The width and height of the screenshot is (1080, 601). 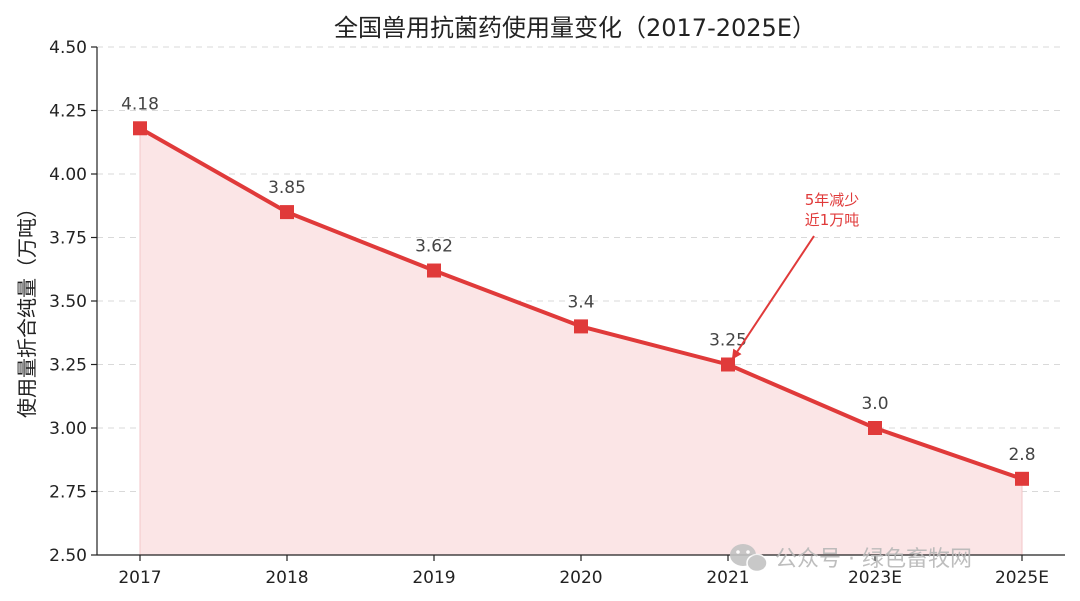 What do you see at coordinates (727, 578) in the screenshot?
I see `x-tick-label: 2021` at bounding box center [727, 578].